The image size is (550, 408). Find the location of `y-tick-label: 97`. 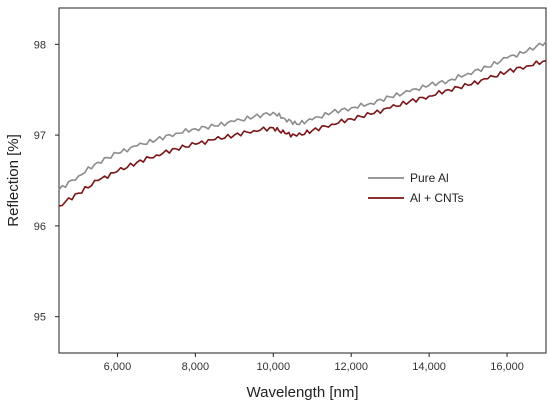

y-tick-label: 97 is located at coordinates (40, 136).